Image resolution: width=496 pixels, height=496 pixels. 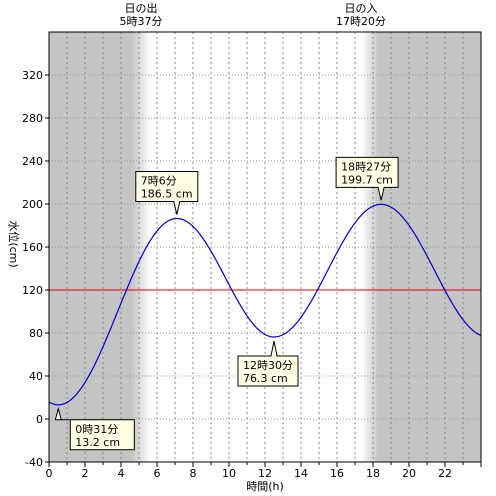 I want to click on callout-time: 7時6分, so click(x=159, y=181).